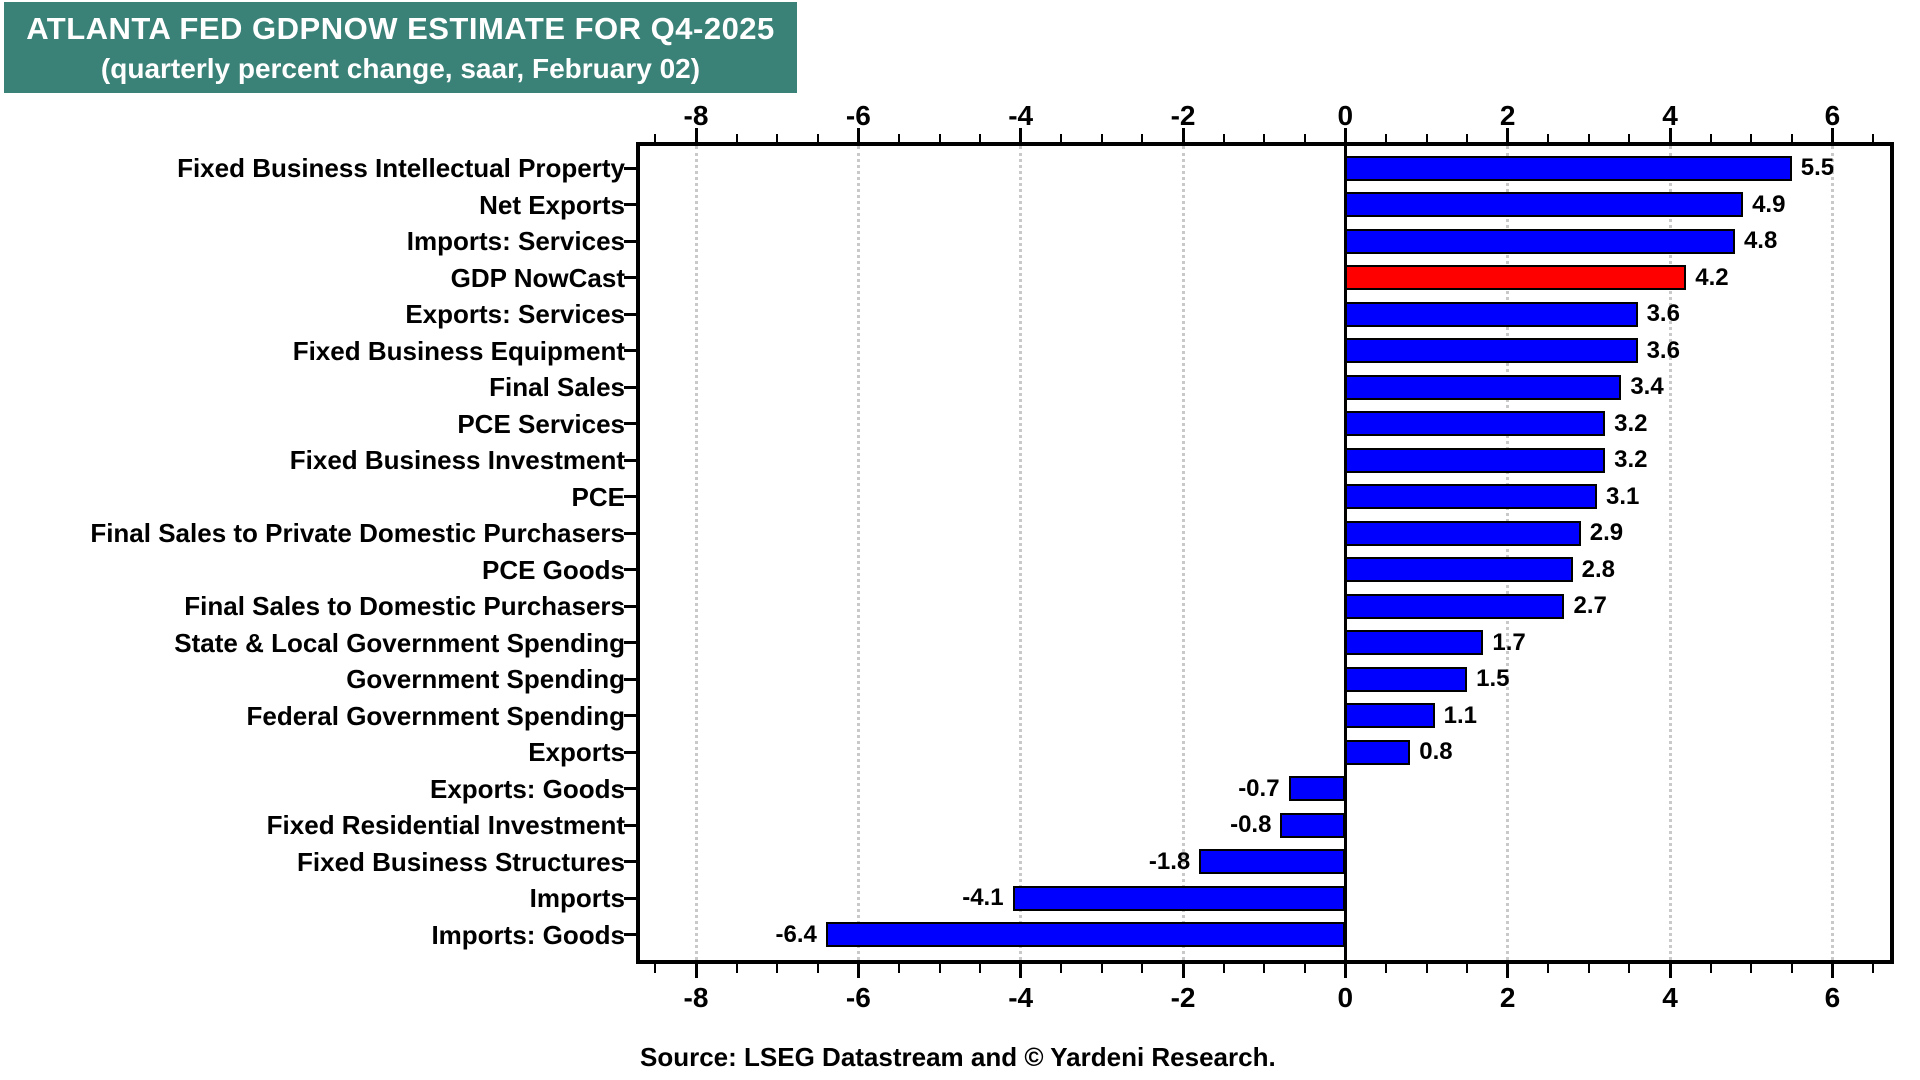 The height and width of the screenshot is (1080, 1920). Describe the element at coordinates (527, 788) in the screenshot. I see `category-label: Exports: Goods` at that location.